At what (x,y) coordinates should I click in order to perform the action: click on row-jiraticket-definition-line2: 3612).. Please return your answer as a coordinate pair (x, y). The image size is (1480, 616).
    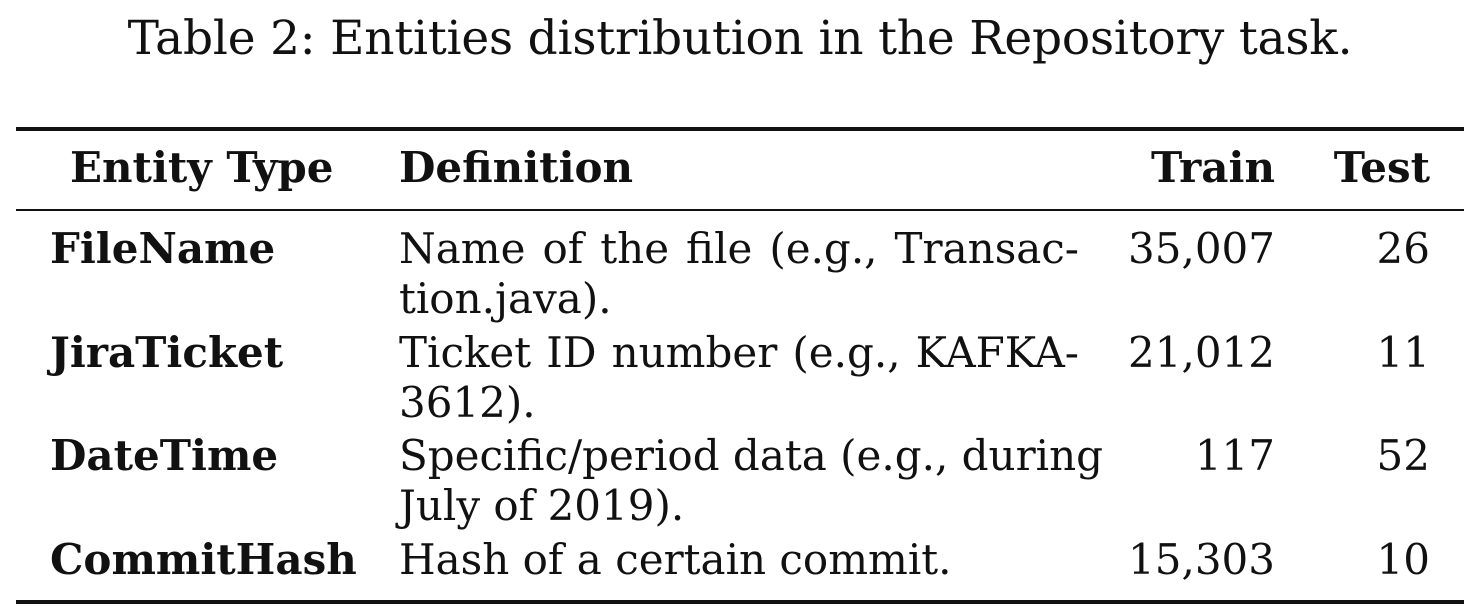
    Looking at the image, I should click on (467, 402).